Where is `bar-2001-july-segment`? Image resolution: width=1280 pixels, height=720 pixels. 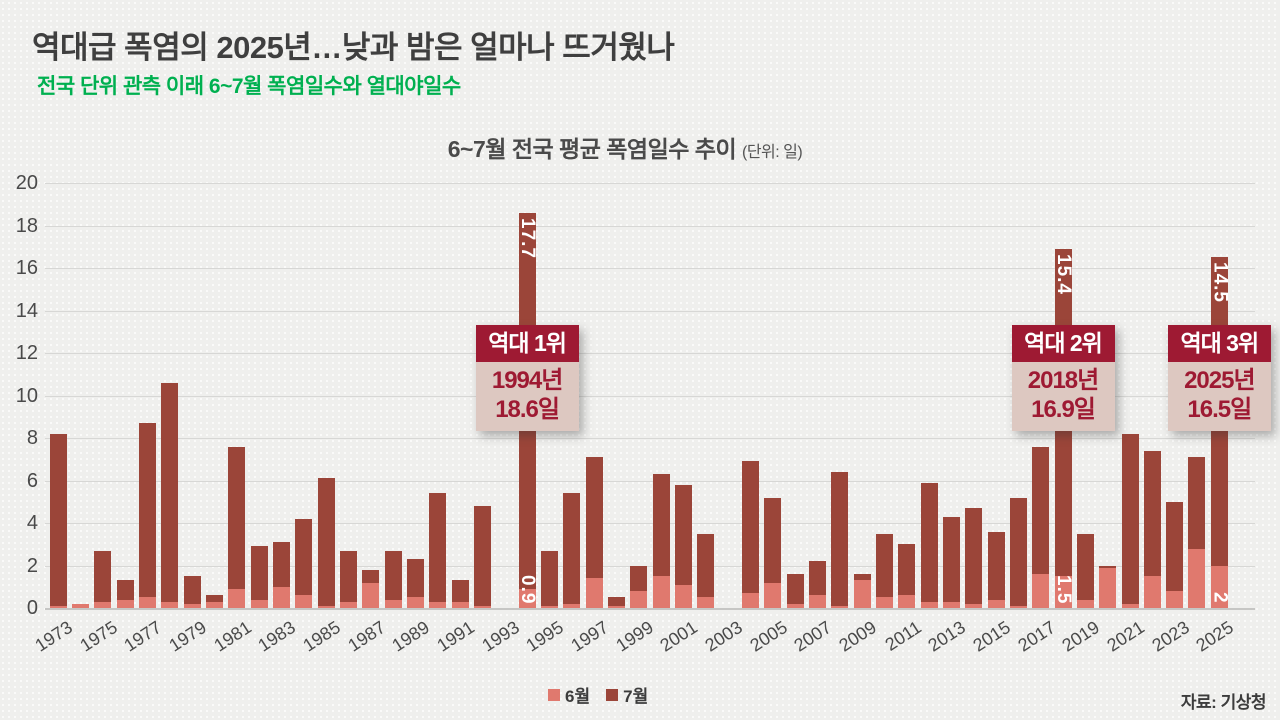
bar-2001-july-segment is located at coordinates (683, 534).